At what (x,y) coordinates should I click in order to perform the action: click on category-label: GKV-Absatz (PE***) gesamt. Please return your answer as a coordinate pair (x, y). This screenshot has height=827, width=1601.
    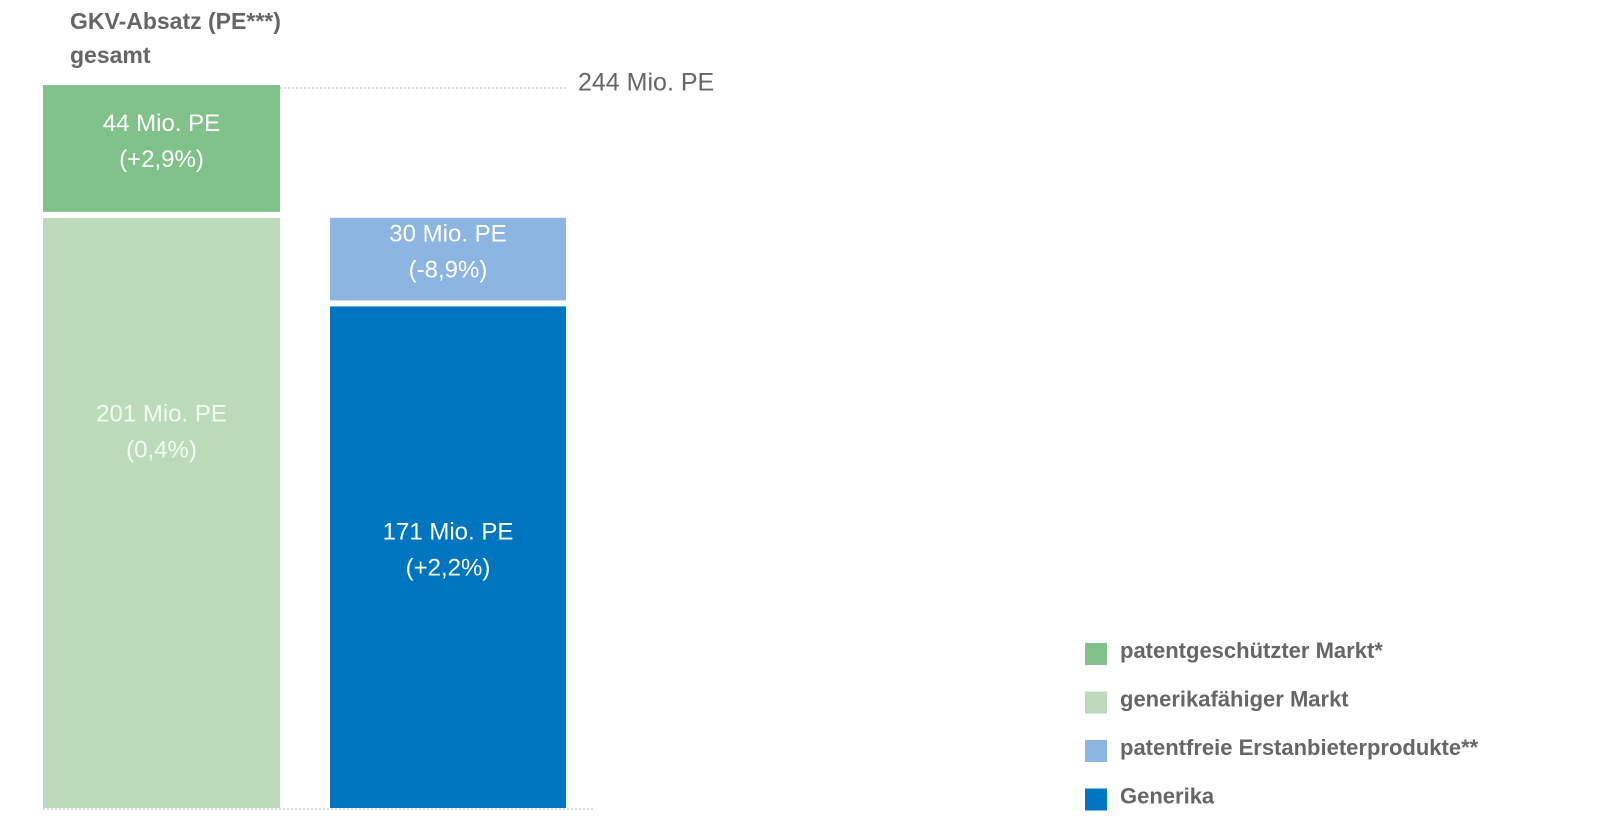
    Looking at the image, I should click on (175, 38).